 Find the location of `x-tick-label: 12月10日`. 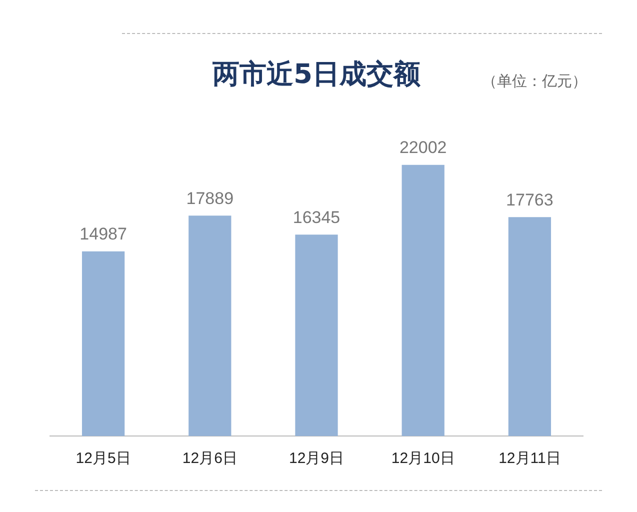

x-tick-label: 12月10日 is located at coordinates (423, 459).